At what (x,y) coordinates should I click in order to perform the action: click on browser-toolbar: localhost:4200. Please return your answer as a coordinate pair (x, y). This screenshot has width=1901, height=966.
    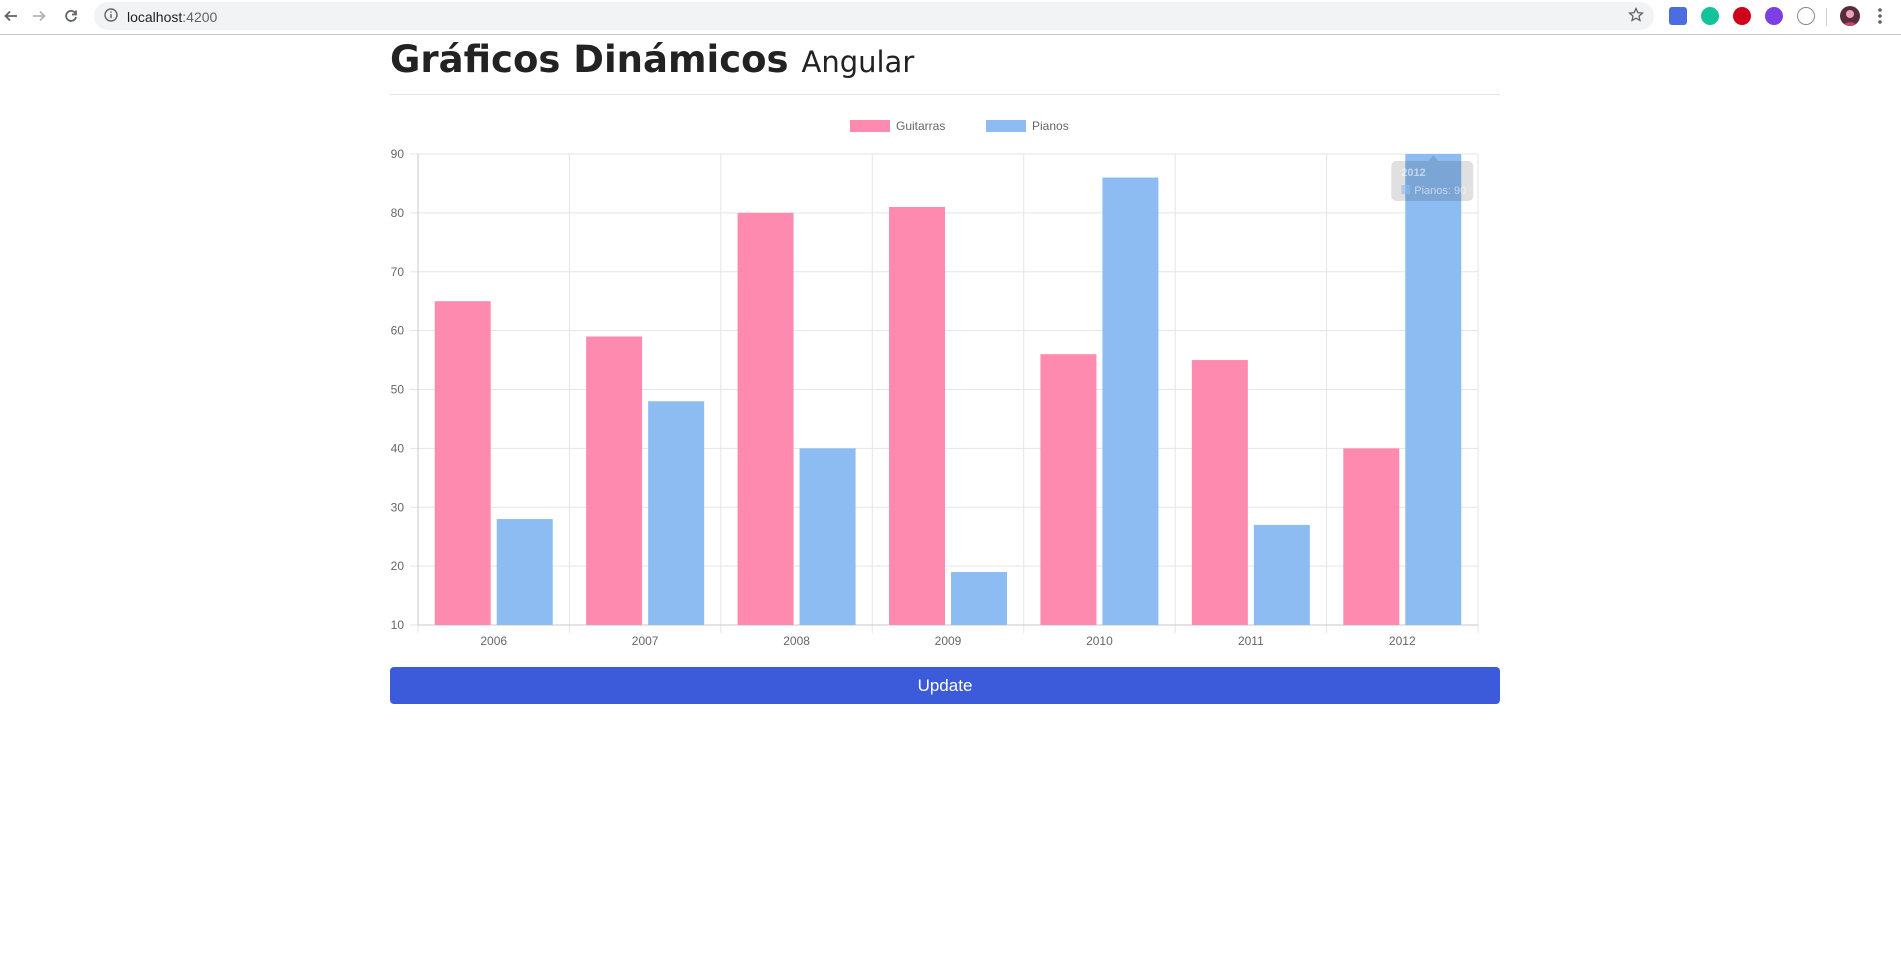
    Looking at the image, I should click on (950, 17).